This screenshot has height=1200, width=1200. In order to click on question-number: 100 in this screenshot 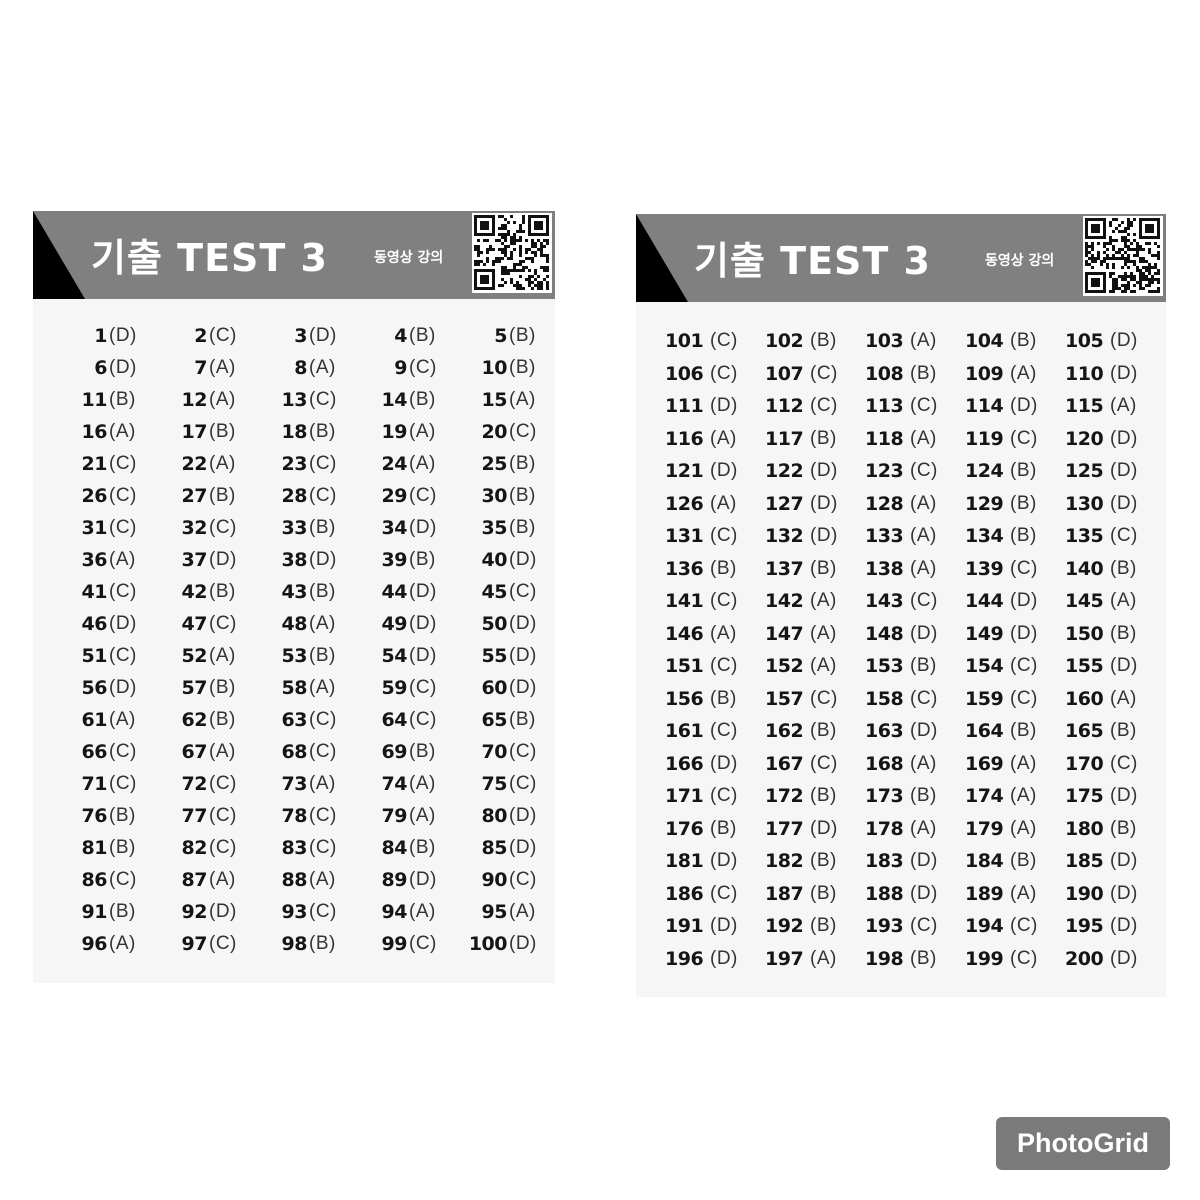, I will do `click(488, 944)`.